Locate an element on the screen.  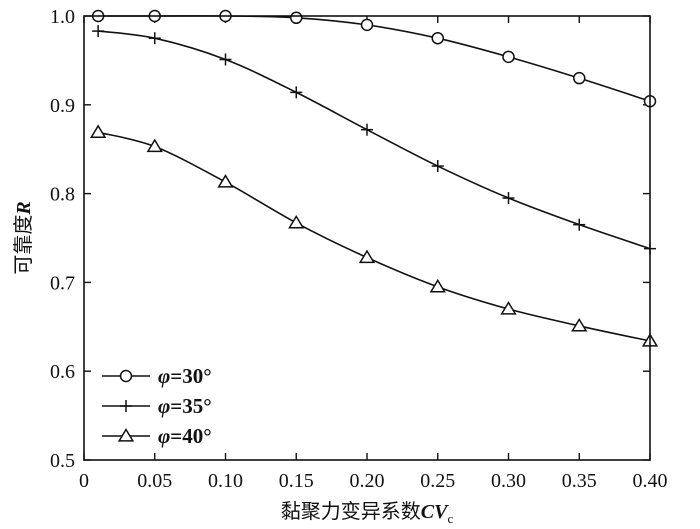
legend-label: φ=30° is located at coordinates (185, 376).